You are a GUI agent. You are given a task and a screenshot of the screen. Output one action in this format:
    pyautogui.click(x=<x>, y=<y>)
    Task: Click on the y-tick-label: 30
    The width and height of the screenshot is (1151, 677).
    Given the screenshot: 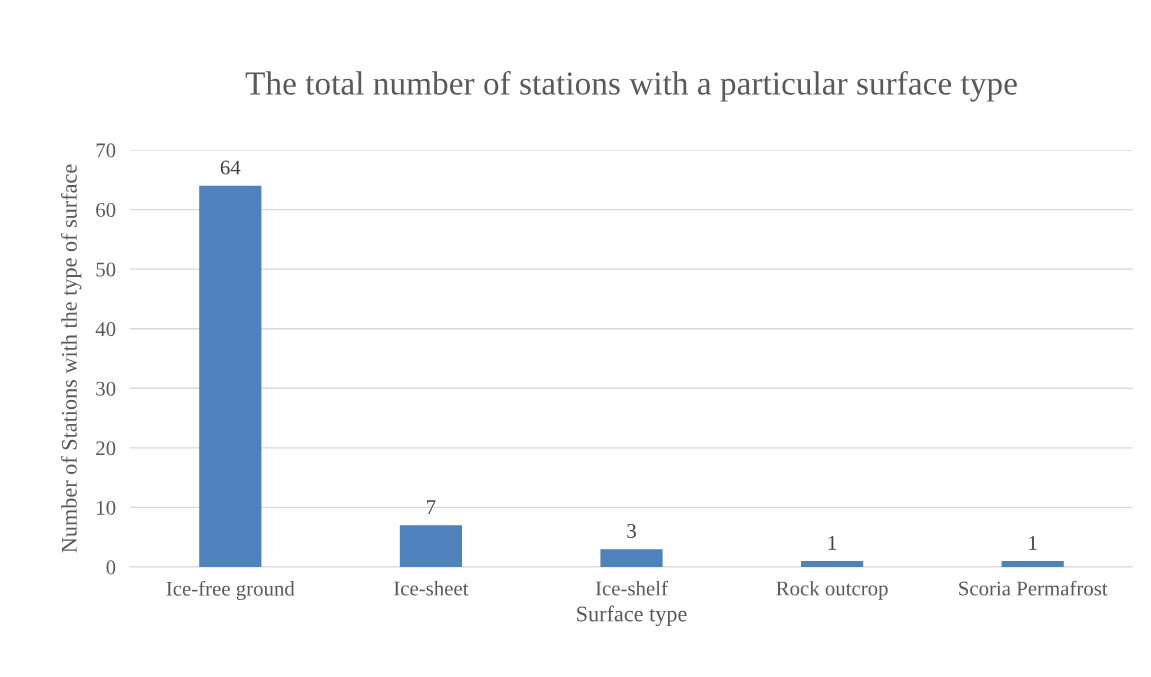 What is the action you would take?
    pyautogui.click(x=106, y=388)
    